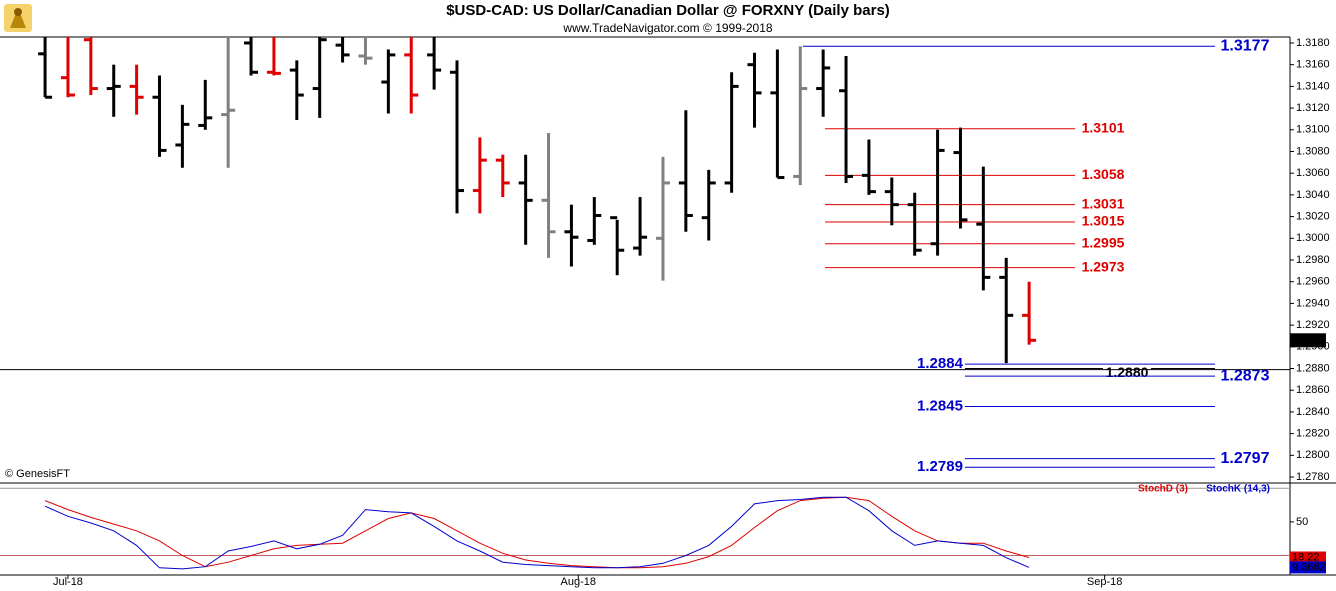 The width and height of the screenshot is (1336, 591). I want to click on x-tick-label: Jul-18, so click(68, 582).